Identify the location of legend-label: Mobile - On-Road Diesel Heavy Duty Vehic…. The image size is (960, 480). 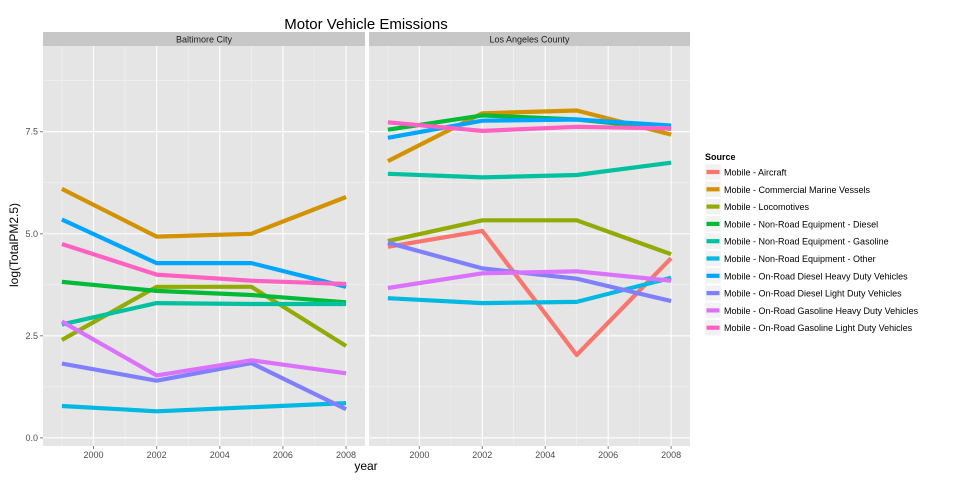
(816, 276).